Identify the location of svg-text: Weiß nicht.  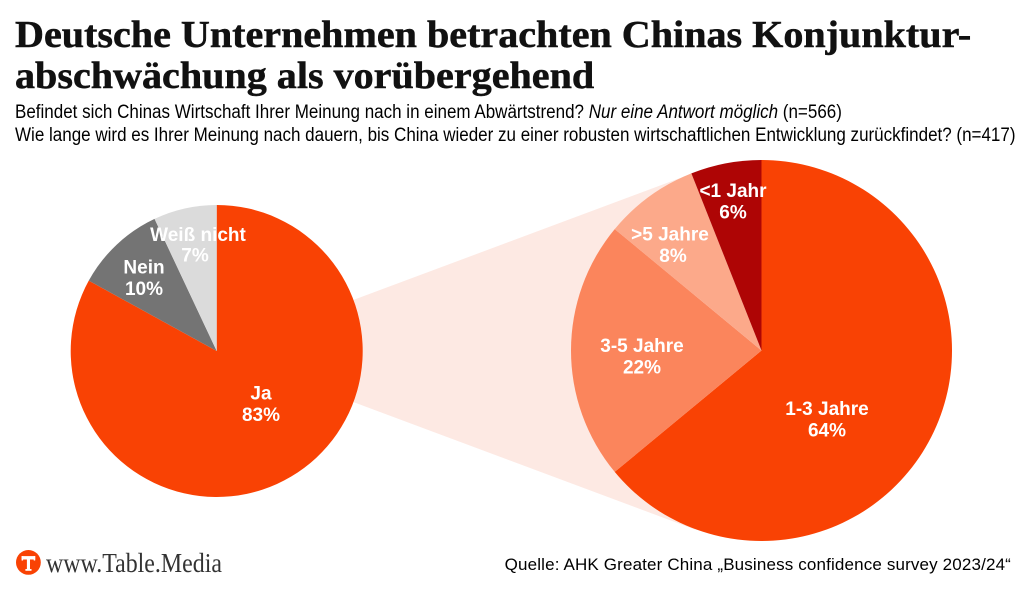
(198, 235).